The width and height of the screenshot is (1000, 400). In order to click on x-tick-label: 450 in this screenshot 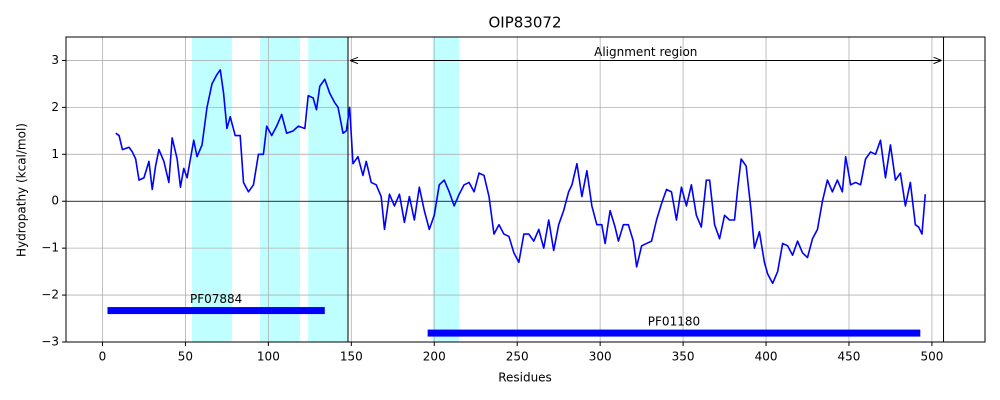, I will do `click(849, 357)`.